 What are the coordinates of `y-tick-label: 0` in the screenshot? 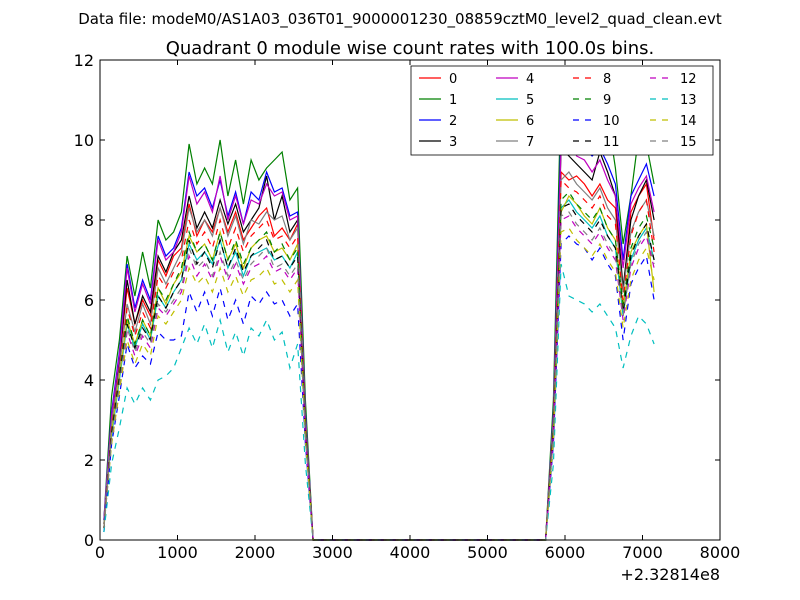 It's located at (89, 540).